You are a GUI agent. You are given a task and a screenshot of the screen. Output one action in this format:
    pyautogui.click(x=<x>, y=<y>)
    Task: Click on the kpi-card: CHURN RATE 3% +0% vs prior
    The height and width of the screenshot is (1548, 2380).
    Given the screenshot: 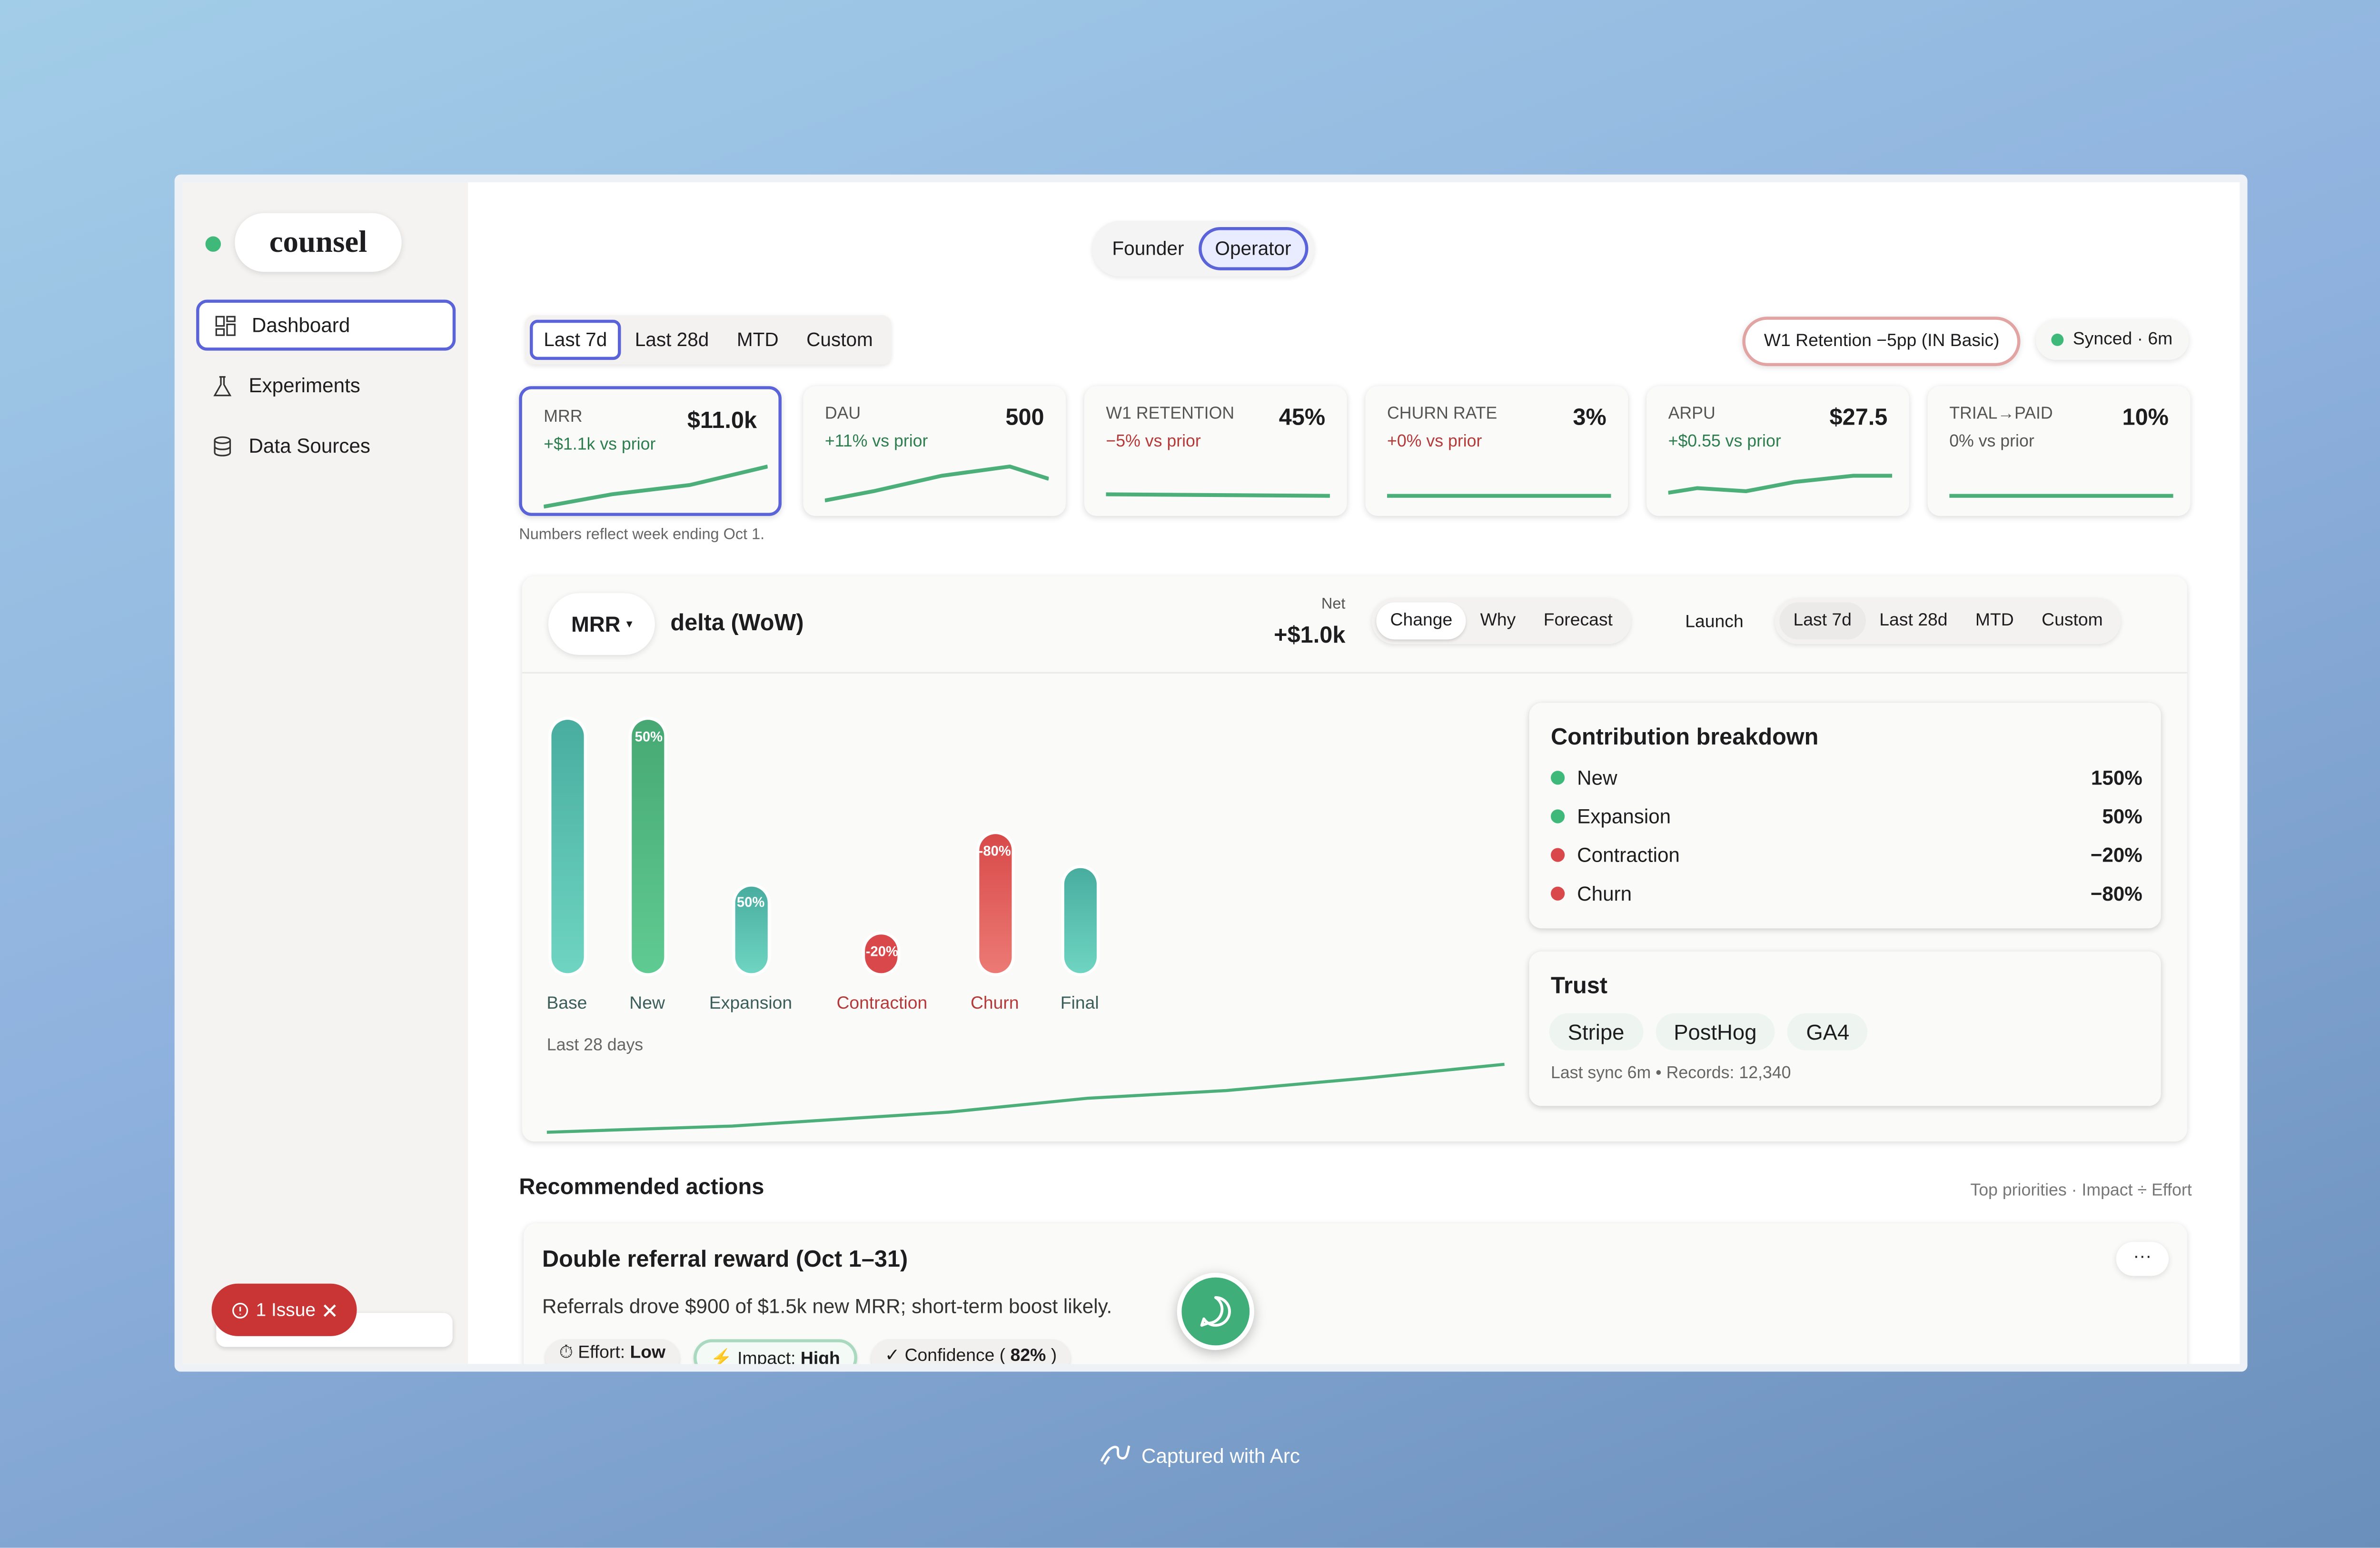 What is the action you would take?
    pyautogui.click(x=1496, y=451)
    